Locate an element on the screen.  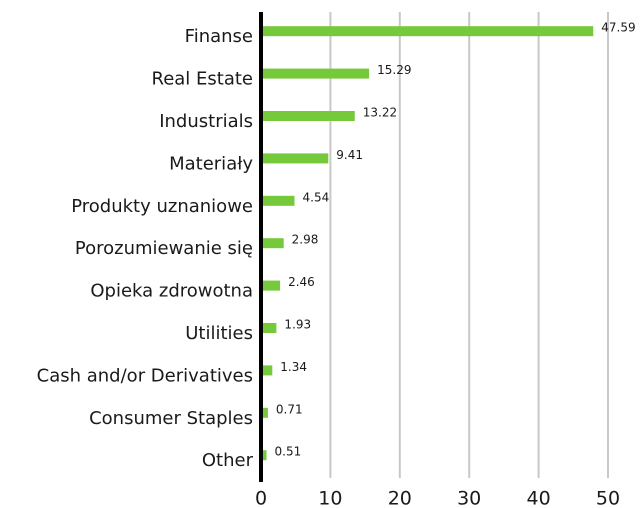
x-tick-label: 10 is located at coordinates (330, 498).